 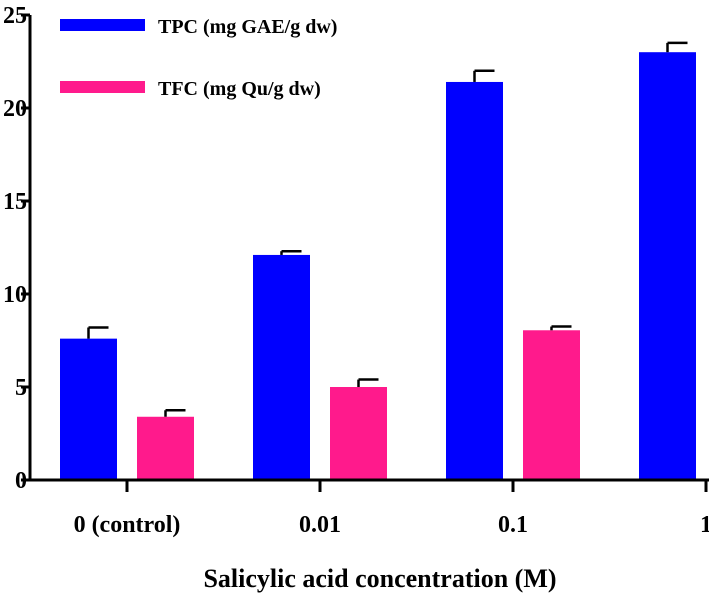 What do you see at coordinates (15, 109) in the screenshot?
I see `y-tick-label: 20` at bounding box center [15, 109].